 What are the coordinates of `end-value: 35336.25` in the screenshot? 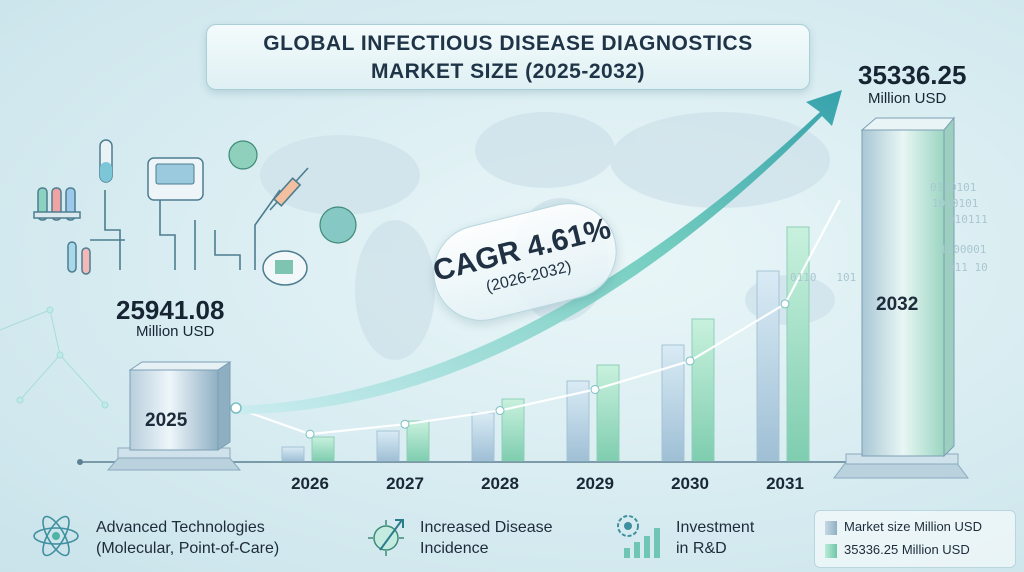 It's located at (912, 75).